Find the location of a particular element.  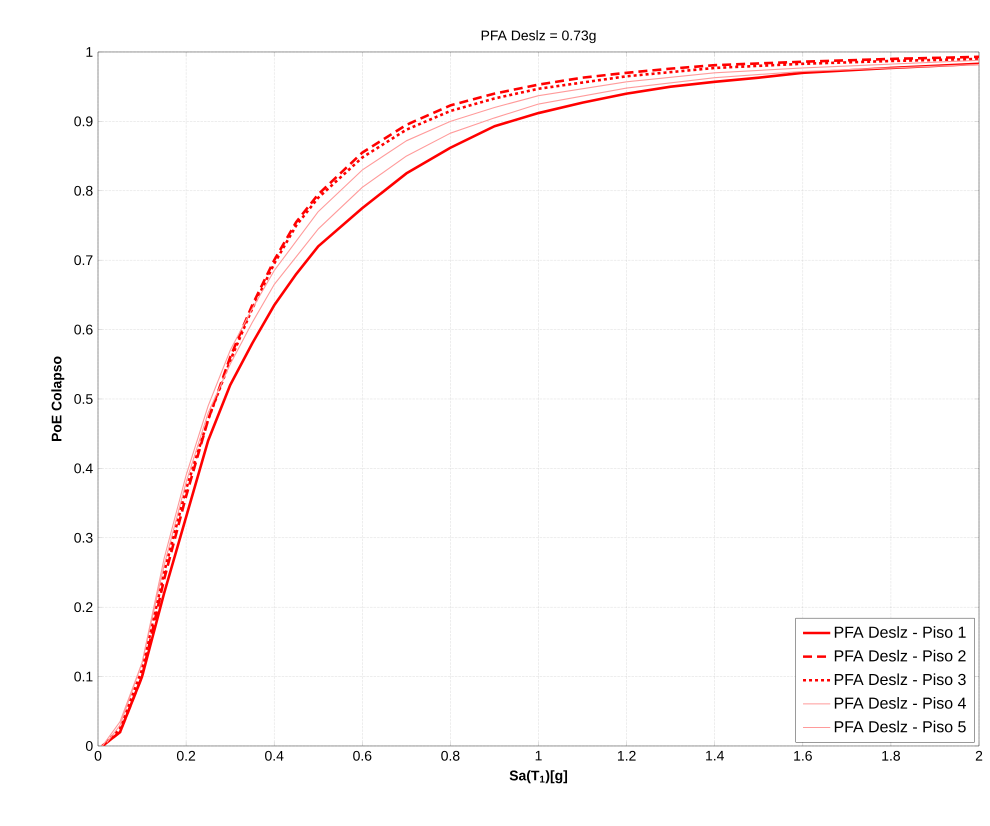

x-tick-label: 0.6 is located at coordinates (362, 755).